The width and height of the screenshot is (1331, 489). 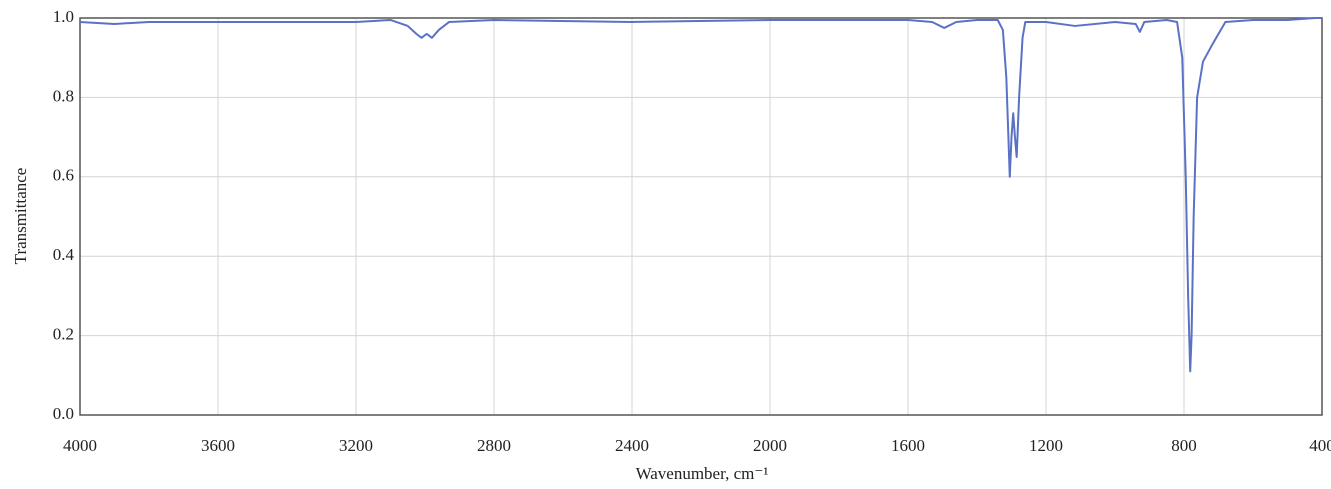 I want to click on x-tick-label: 800, so click(x=1184, y=445).